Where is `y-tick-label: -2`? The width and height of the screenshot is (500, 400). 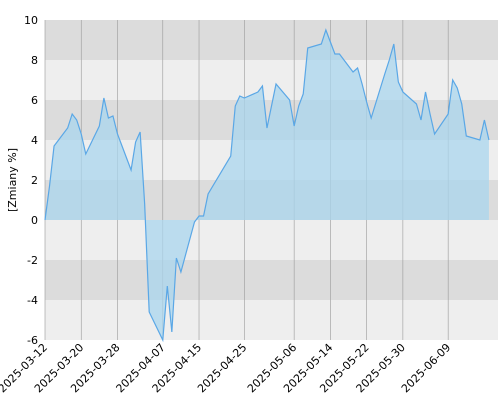 y-tick-label: -2 is located at coordinates (32, 260).